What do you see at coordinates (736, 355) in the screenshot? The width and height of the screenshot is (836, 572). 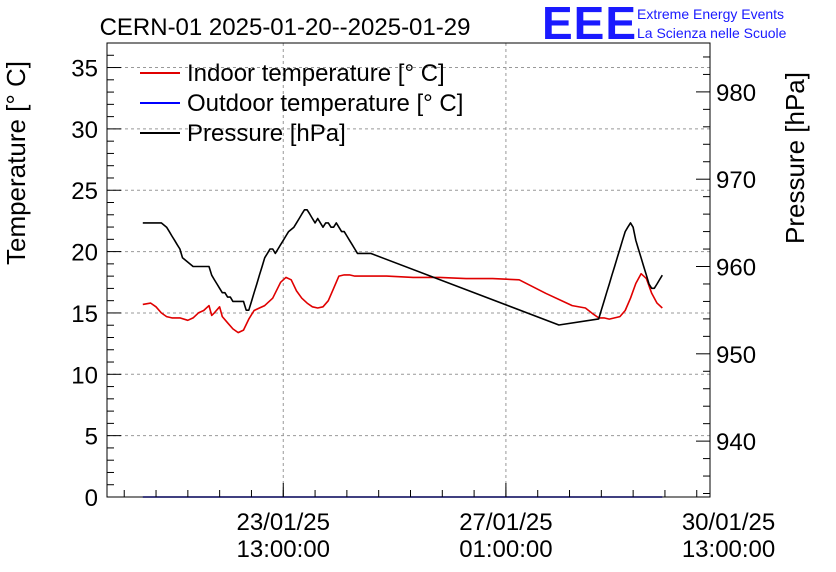 I see `y-right-tick-label: 950` at bounding box center [736, 355].